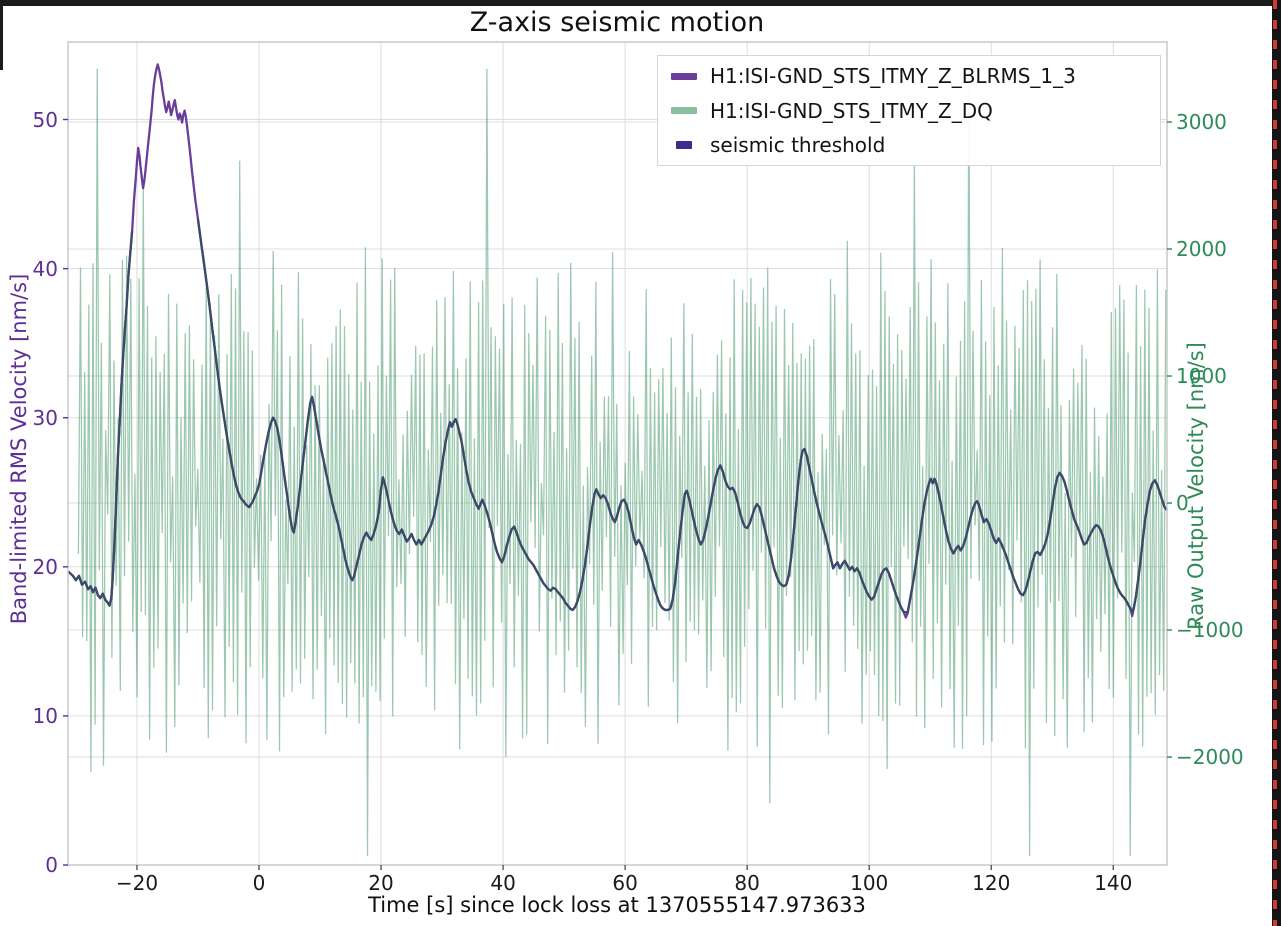 This screenshot has height=926, width=1281. I want to click on legend-item-raw-dq: H1:ISI-GND_STS_ITMY_Z_DQ, so click(909, 110).